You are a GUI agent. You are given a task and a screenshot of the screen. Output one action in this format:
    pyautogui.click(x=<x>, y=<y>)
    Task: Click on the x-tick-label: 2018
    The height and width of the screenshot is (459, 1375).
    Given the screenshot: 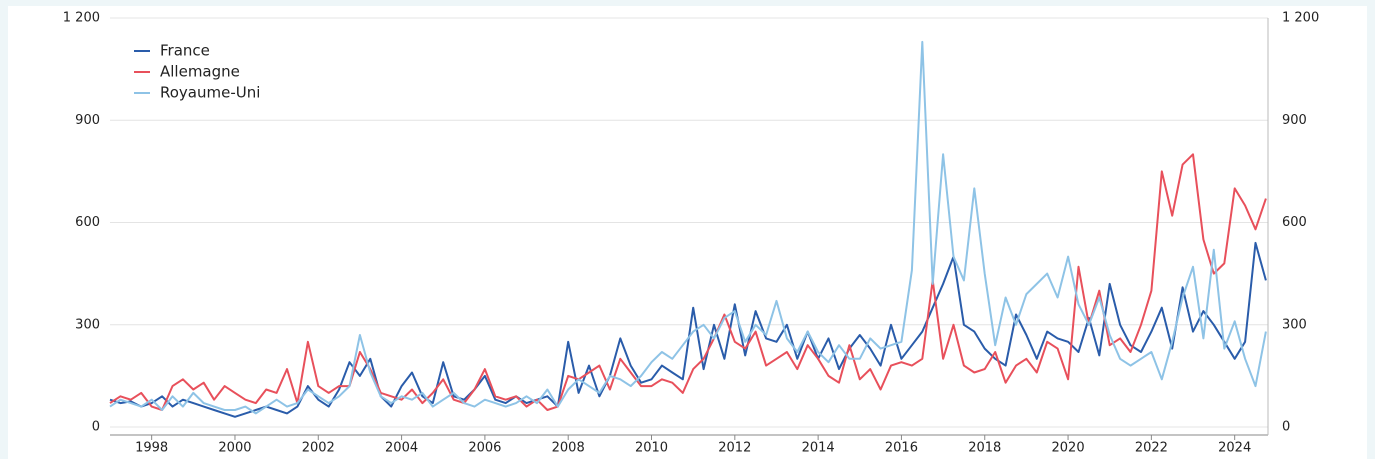 What is the action you would take?
    pyautogui.click(x=984, y=448)
    